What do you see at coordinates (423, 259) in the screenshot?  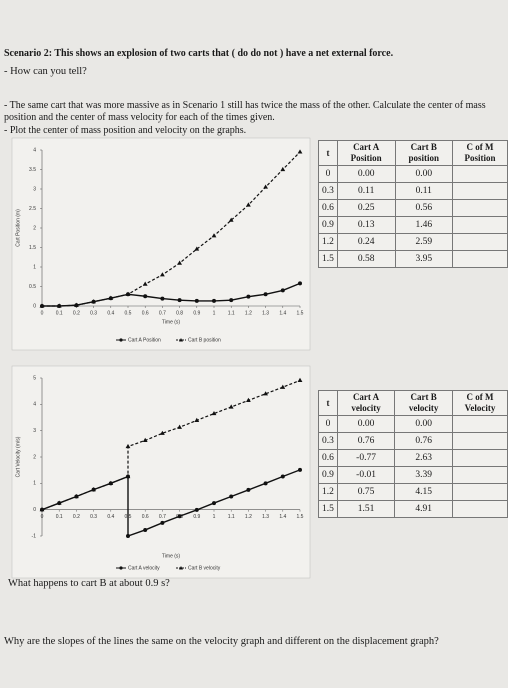 I see `table-cell: 3.95` at bounding box center [423, 259].